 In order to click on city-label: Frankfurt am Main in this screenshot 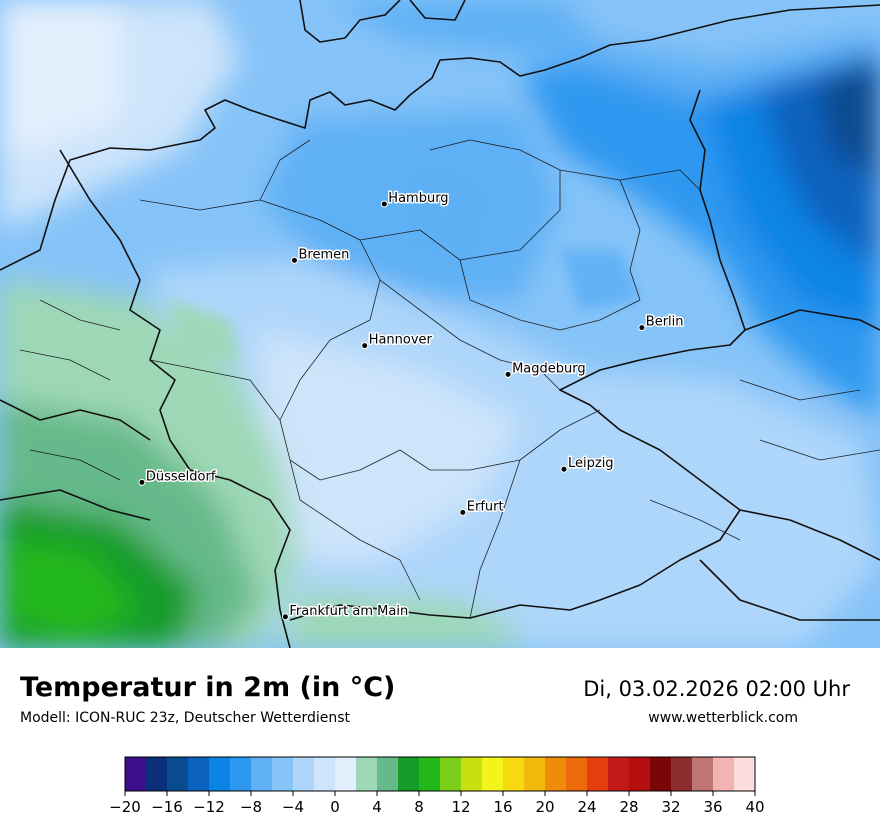, I will do `click(348, 611)`.